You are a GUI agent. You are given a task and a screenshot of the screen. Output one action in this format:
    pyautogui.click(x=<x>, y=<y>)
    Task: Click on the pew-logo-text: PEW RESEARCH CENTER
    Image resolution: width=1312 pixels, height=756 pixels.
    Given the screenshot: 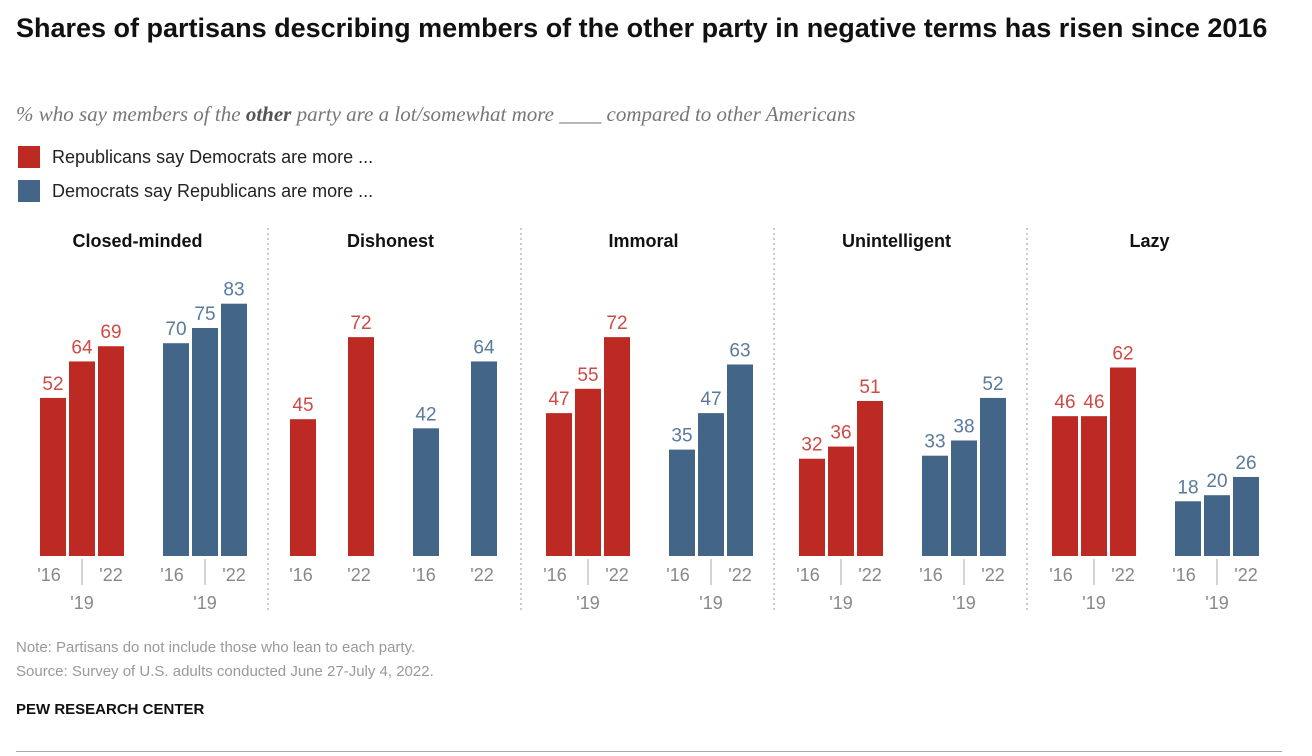 What is the action you would take?
    pyautogui.click(x=110, y=709)
    